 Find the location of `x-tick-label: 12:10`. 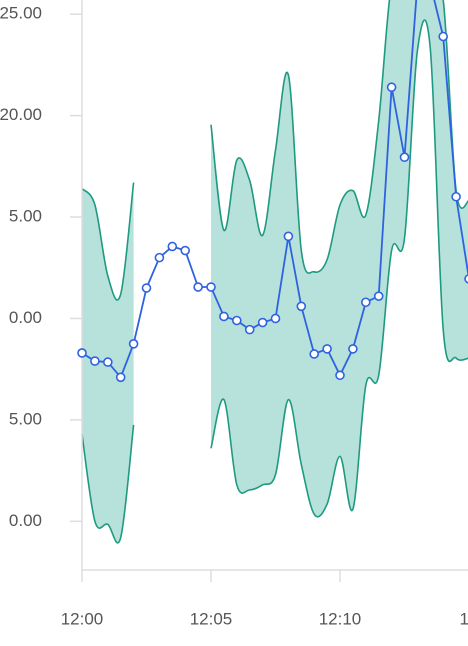

x-tick-label: 12:10 is located at coordinates (340, 618).